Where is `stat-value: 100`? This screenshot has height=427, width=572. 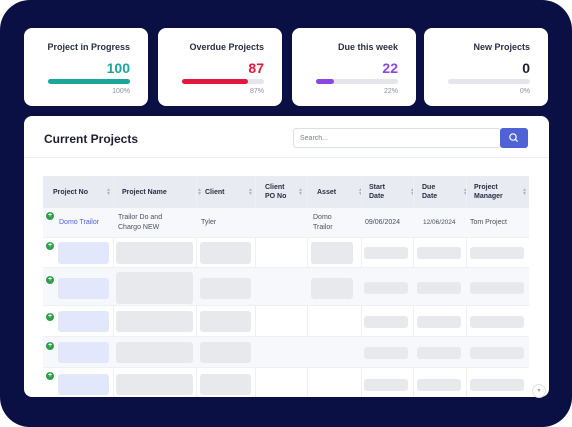 stat-value: 100 is located at coordinates (118, 68).